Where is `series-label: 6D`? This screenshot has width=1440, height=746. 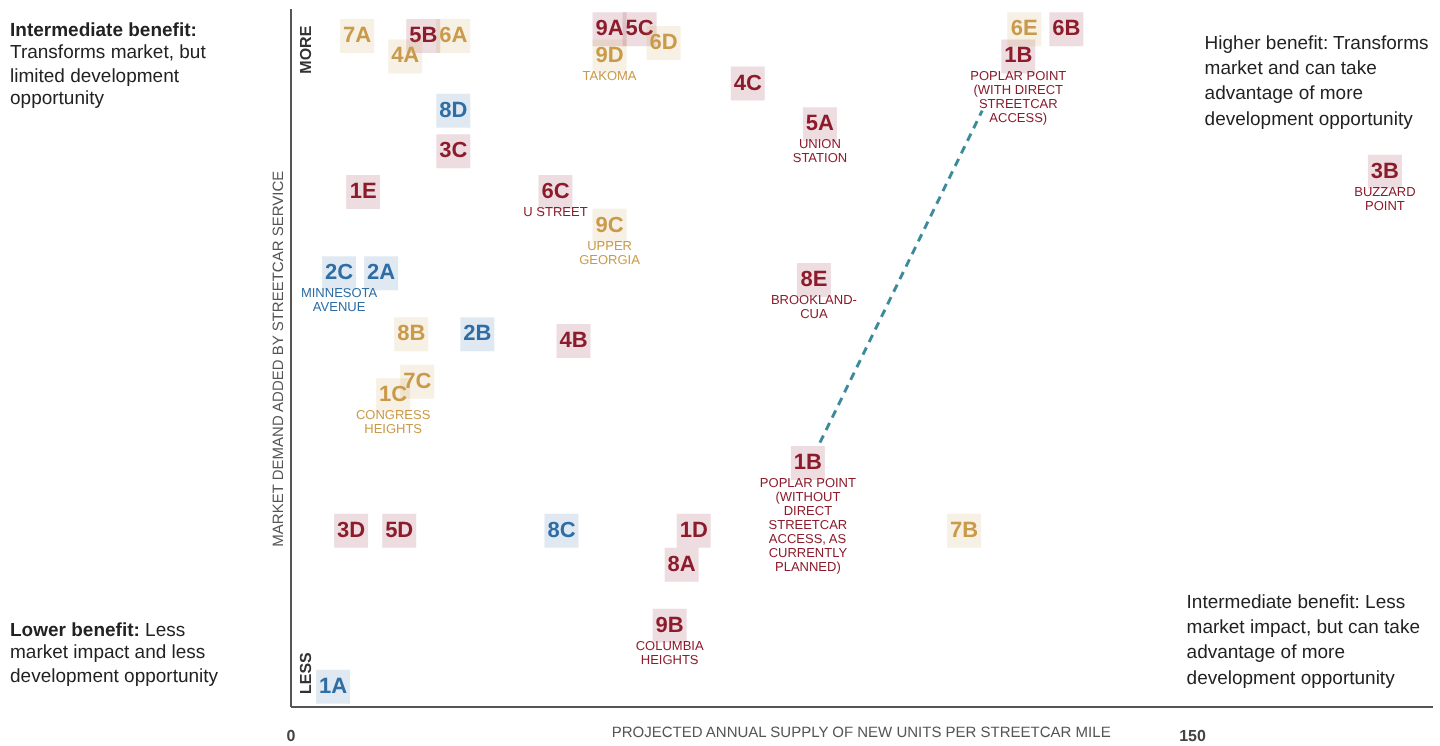 series-label: 6D is located at coordinates (663, 42).